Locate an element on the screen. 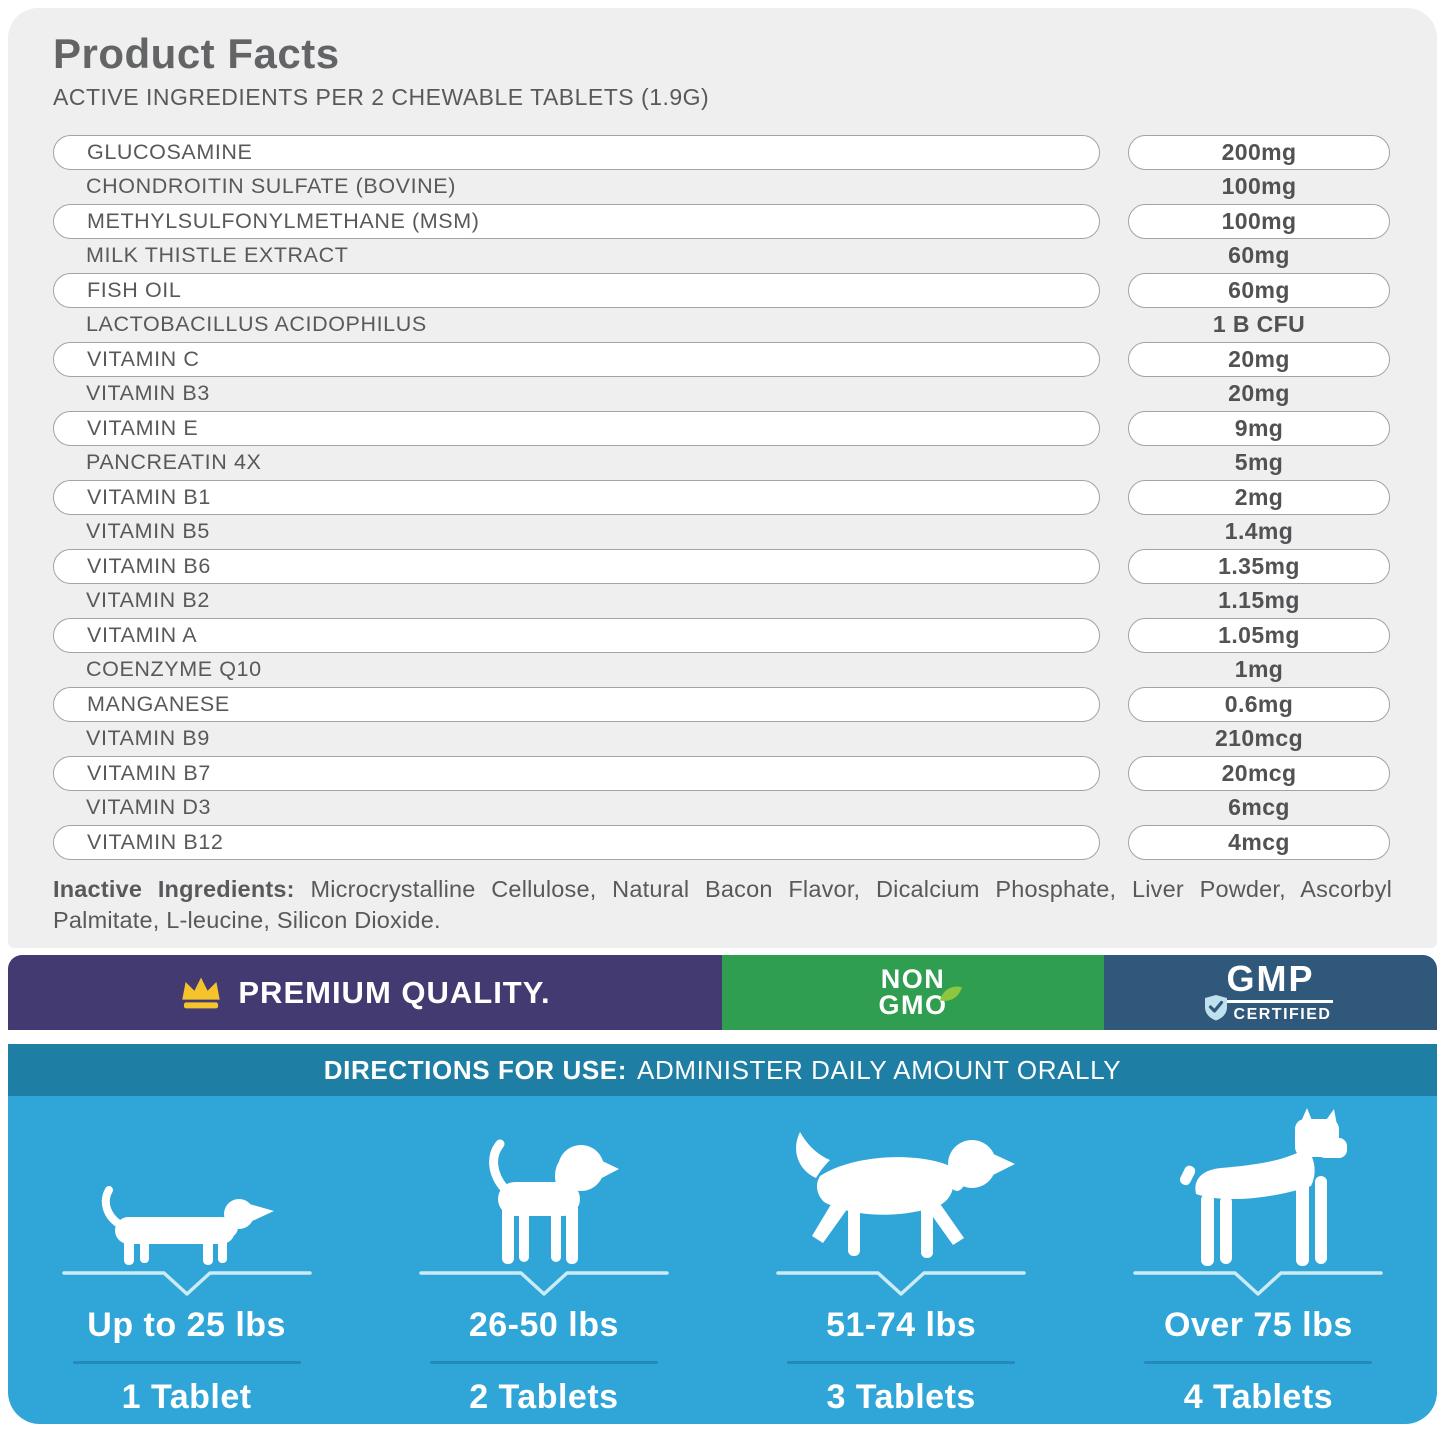 The width and height of the screenshot is (1445, 1437). ingredient-amount-cell: 1 B CFU is located at coordinates (1259, 325).